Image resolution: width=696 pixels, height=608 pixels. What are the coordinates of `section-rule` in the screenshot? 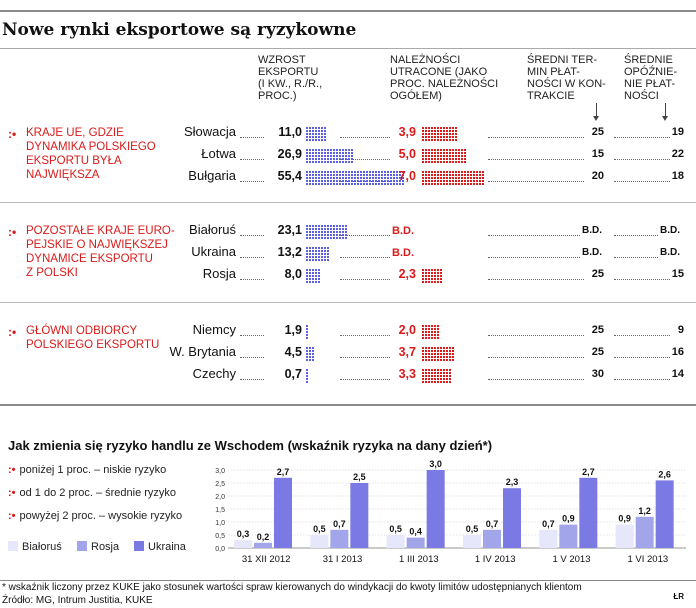 It's located at (348, 405).